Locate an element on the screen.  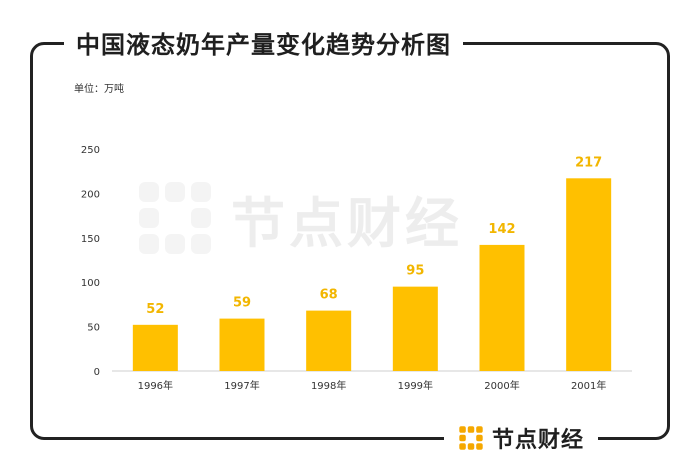
data-label: 142 is located at coordinates (501, 229).